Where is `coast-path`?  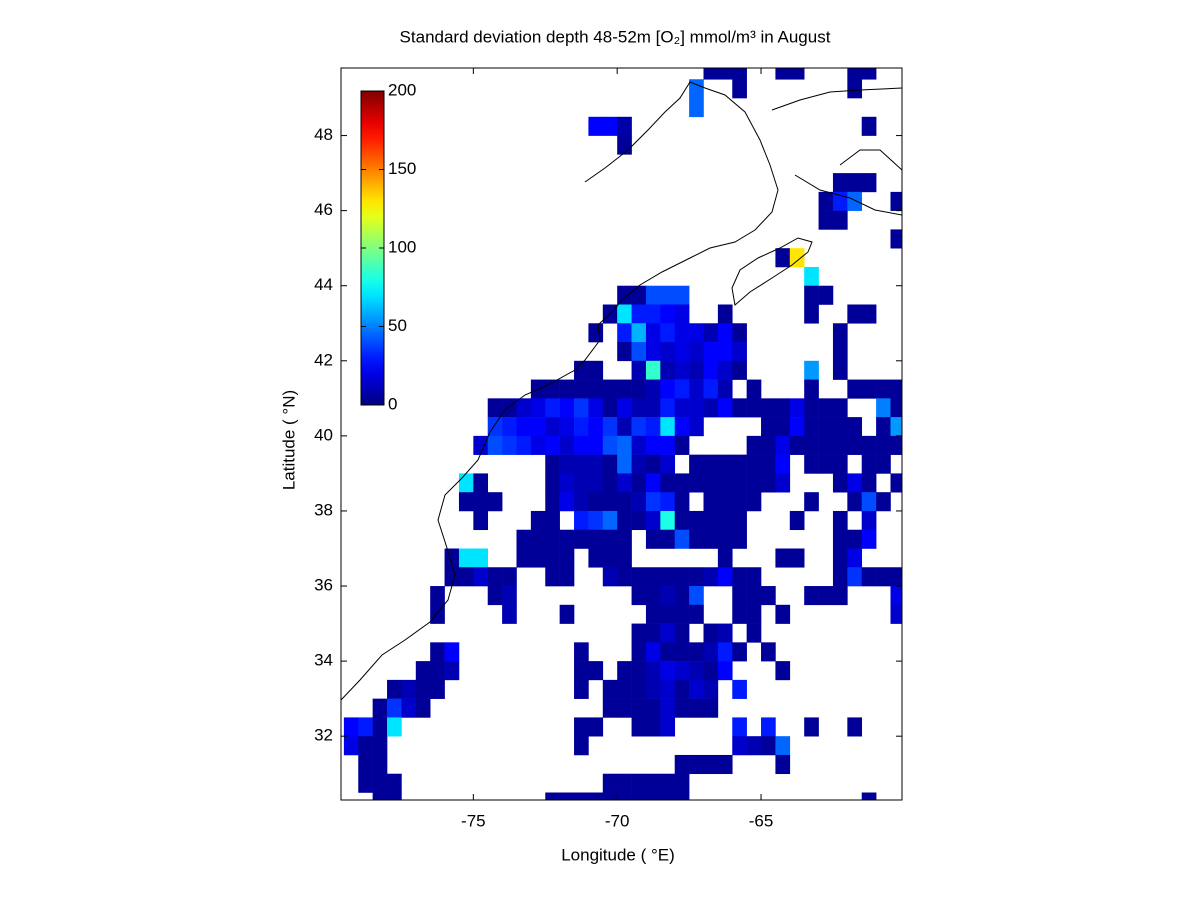
coast-path is located at coordinates (870, 160).